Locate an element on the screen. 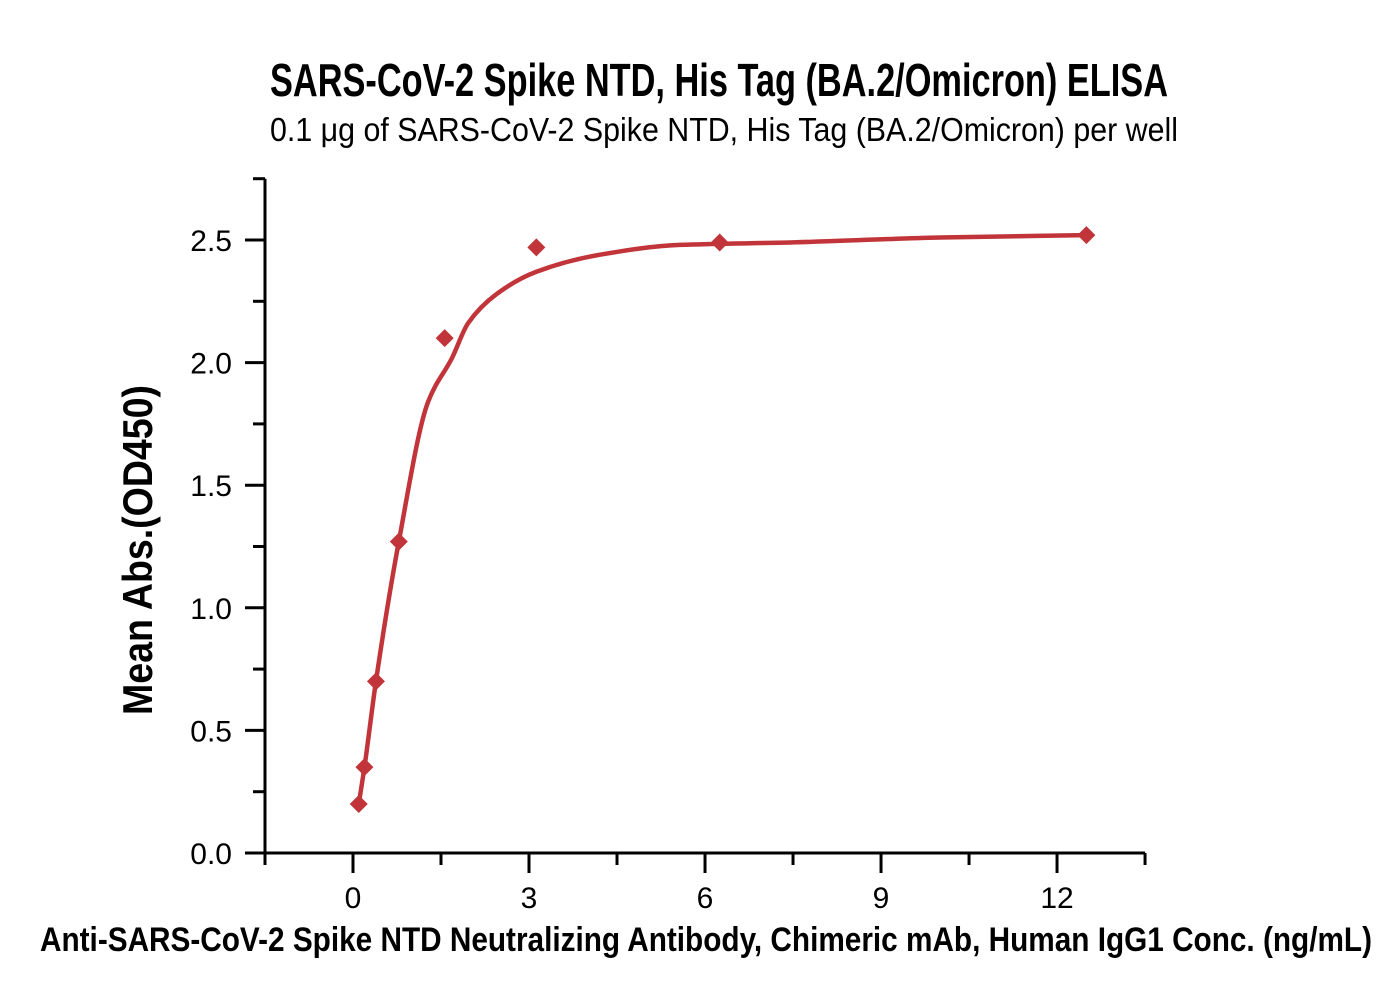 This screenshot has width=1400, height=1000. y-tick-label: 0.5 is located at coordinates (211, 731).